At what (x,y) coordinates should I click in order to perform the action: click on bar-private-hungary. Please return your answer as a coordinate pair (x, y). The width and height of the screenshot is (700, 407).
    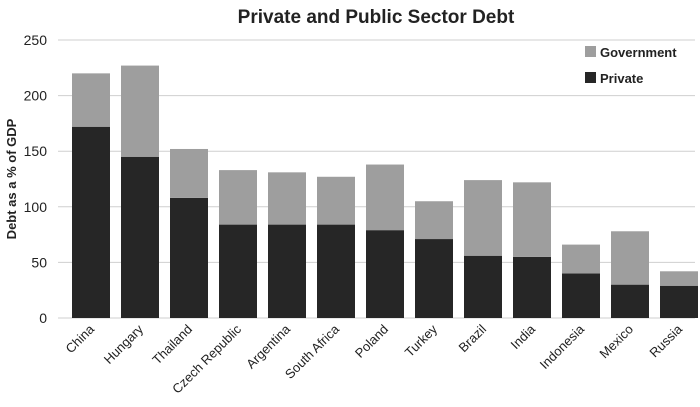
    Looking at the image, I should click on (140, 237).